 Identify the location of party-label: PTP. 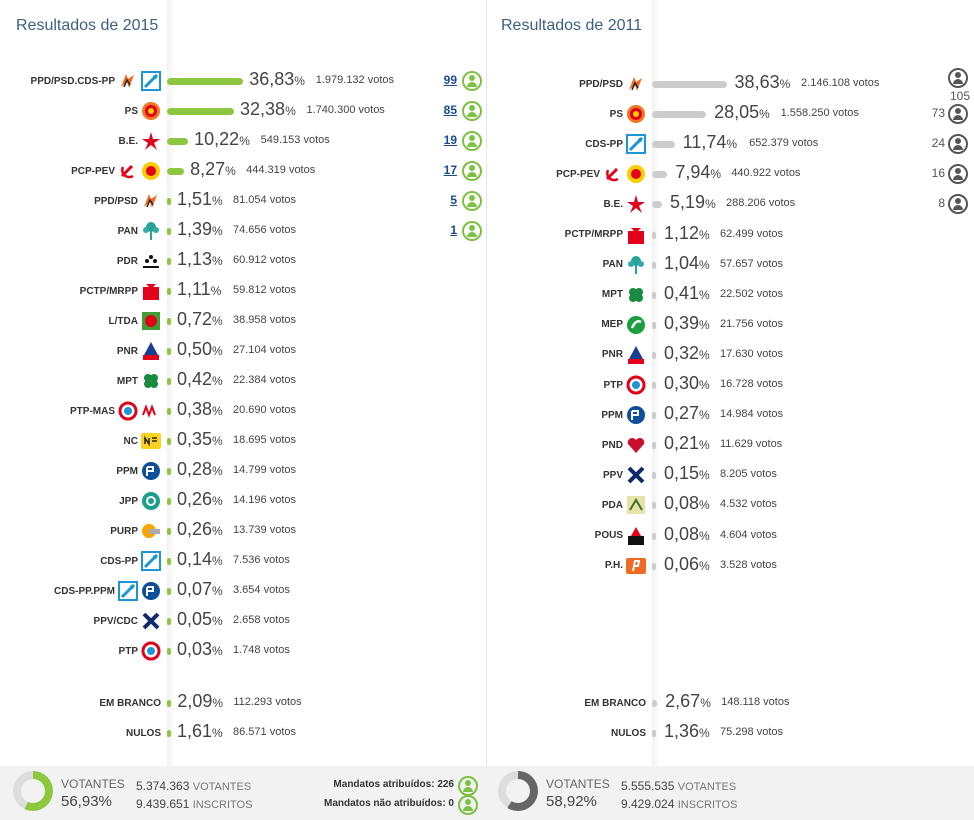
(80, 651).